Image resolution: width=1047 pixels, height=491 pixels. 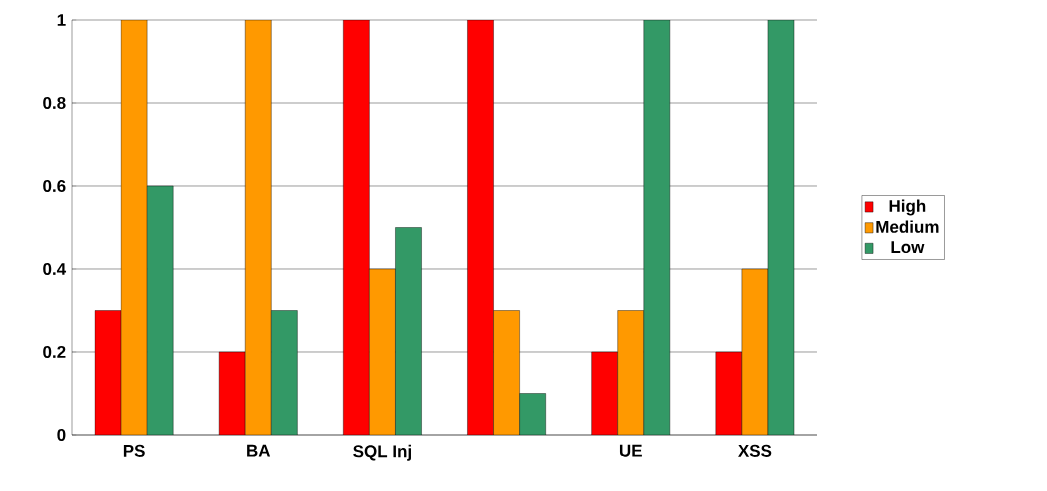 What do you see at coordinates (908, 247) in the screenshot?
I see `legend-label: Low` at bounding box center [908, 247].